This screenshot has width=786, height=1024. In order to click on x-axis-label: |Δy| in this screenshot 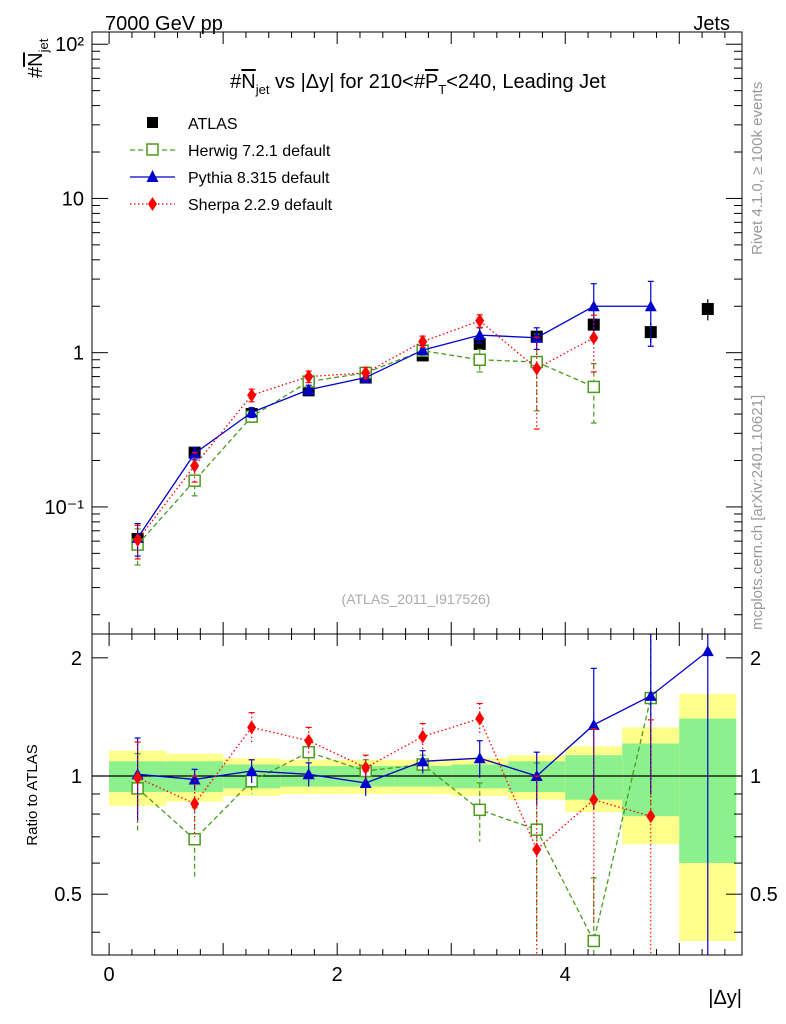, I will do `click(725, 998)`.